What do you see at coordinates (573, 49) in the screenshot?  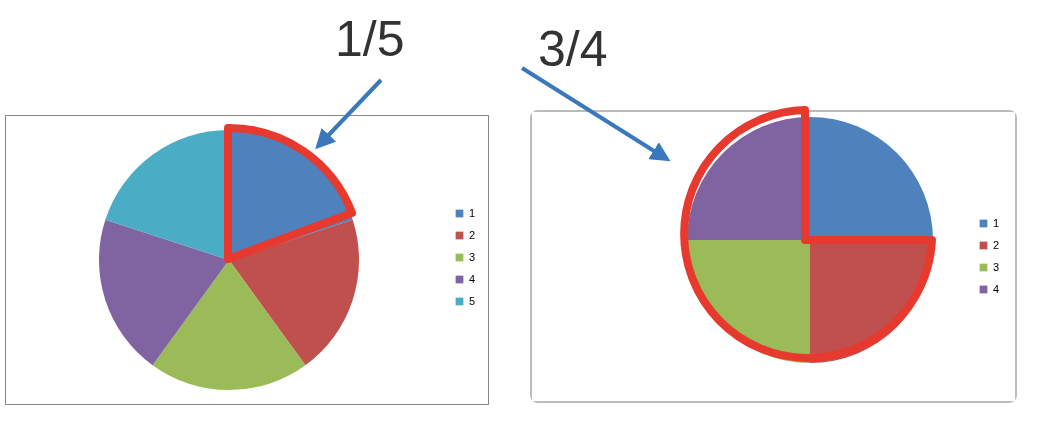 I see `text: 3/4` at bounding box center [573, 49].